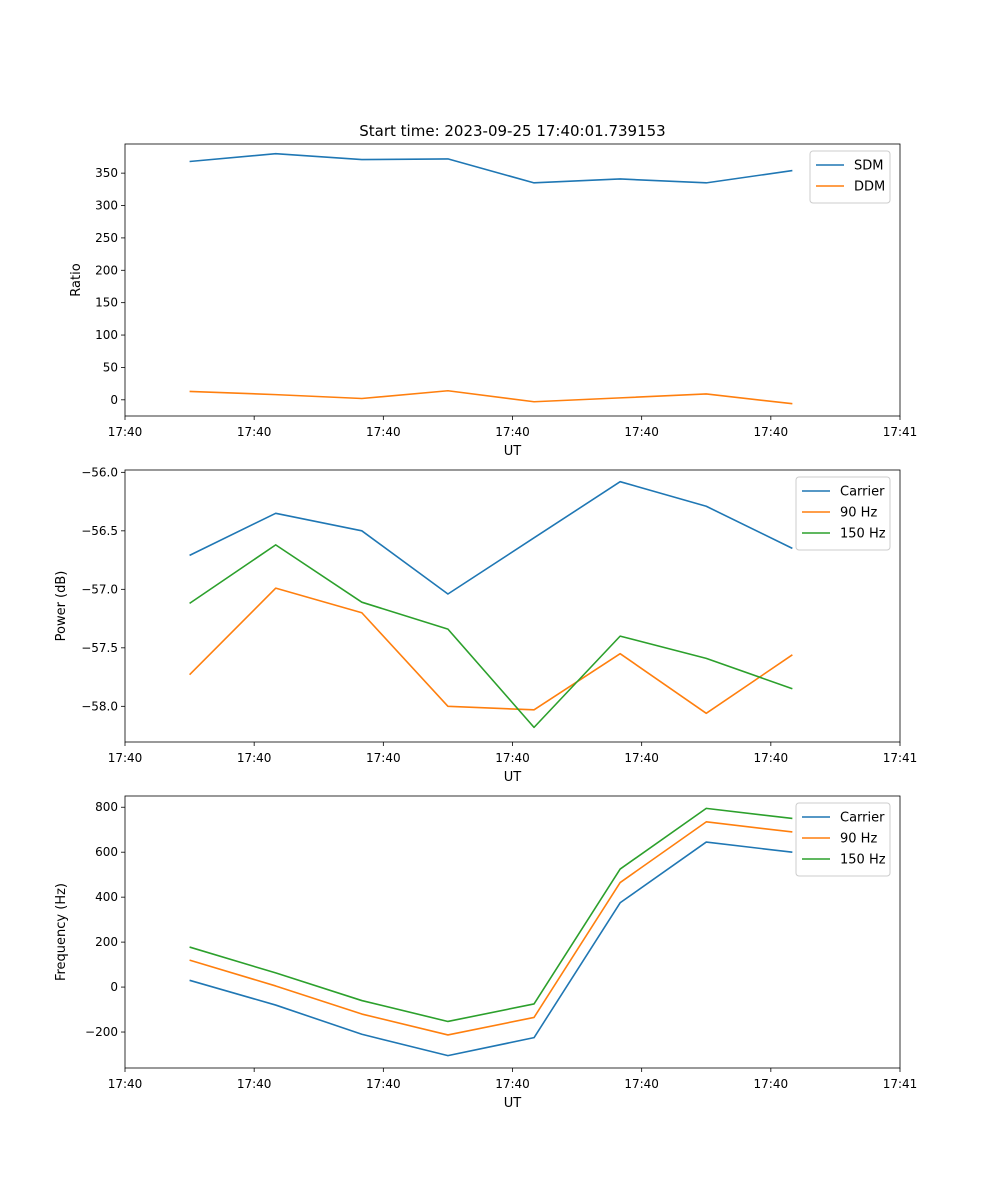 This screenshot has width=1000, height=1200. What do you see at coordinates (99, 589) in the screenshot?
I see `y-tick-label: −57.0` at bounding box center [99, 589].